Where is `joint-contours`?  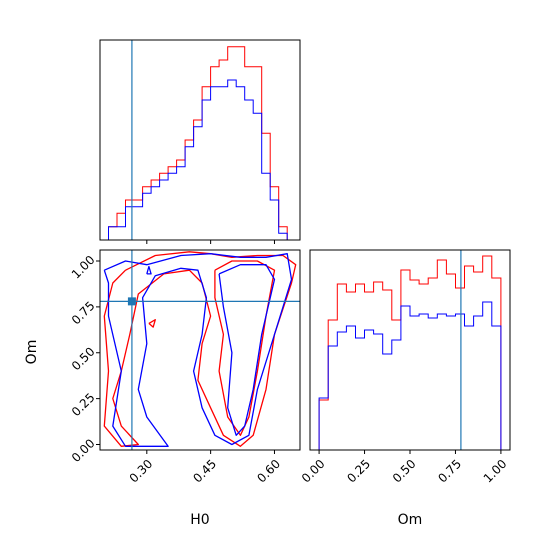 joint-contours is located at coordinates (200, 349).